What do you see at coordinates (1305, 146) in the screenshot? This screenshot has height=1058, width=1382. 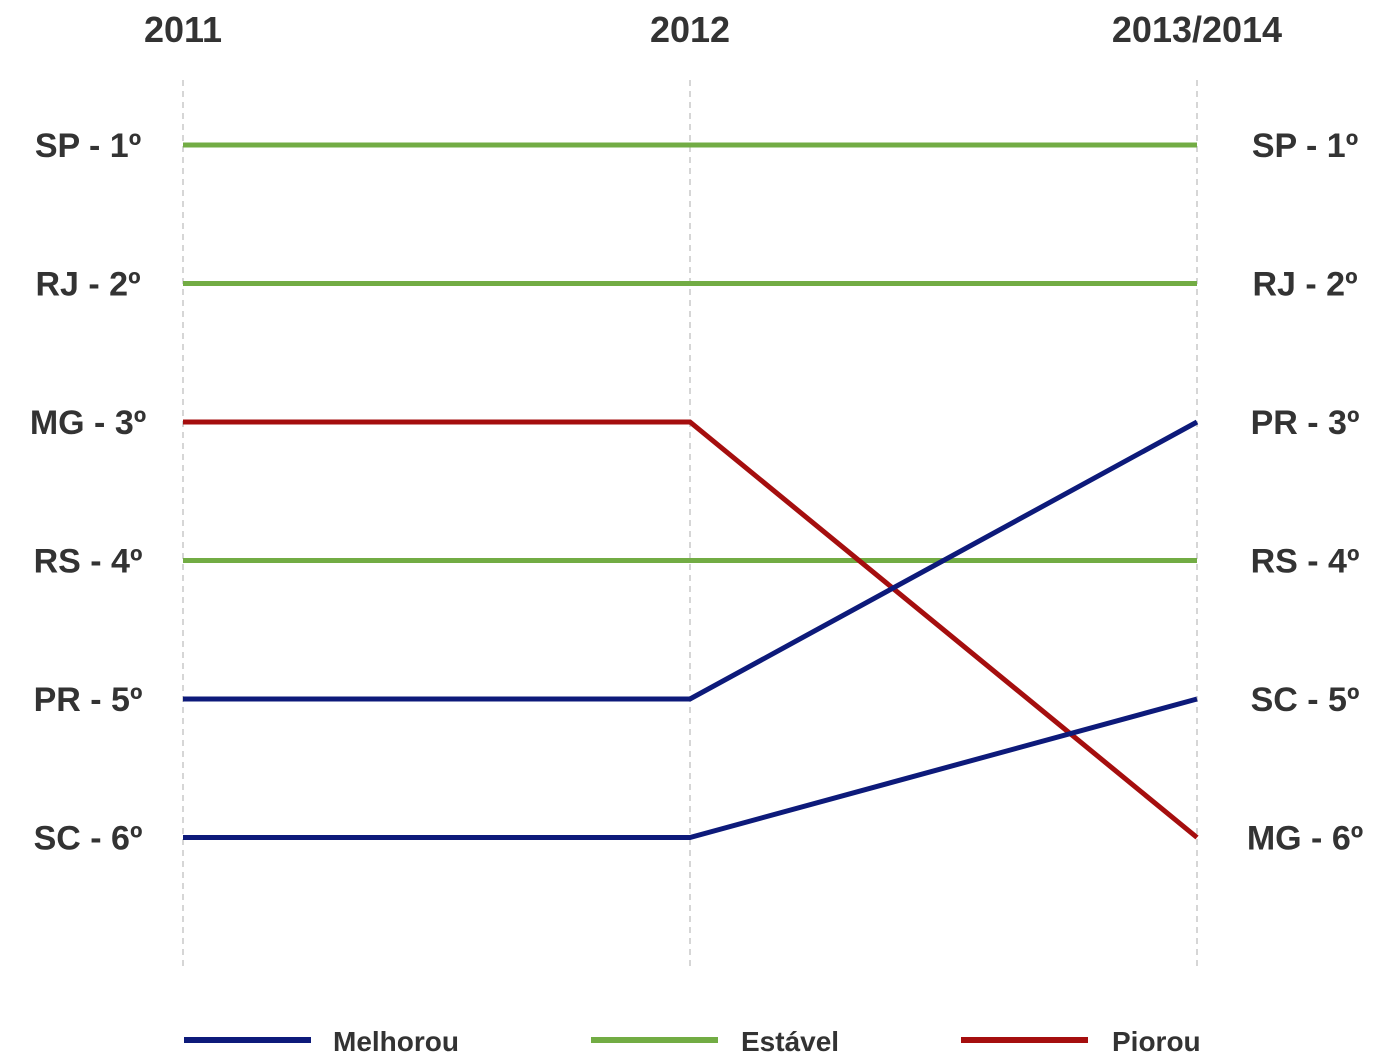 I see `right-rank-label-1: SP - 1º` at bounding box center [1305, 146].